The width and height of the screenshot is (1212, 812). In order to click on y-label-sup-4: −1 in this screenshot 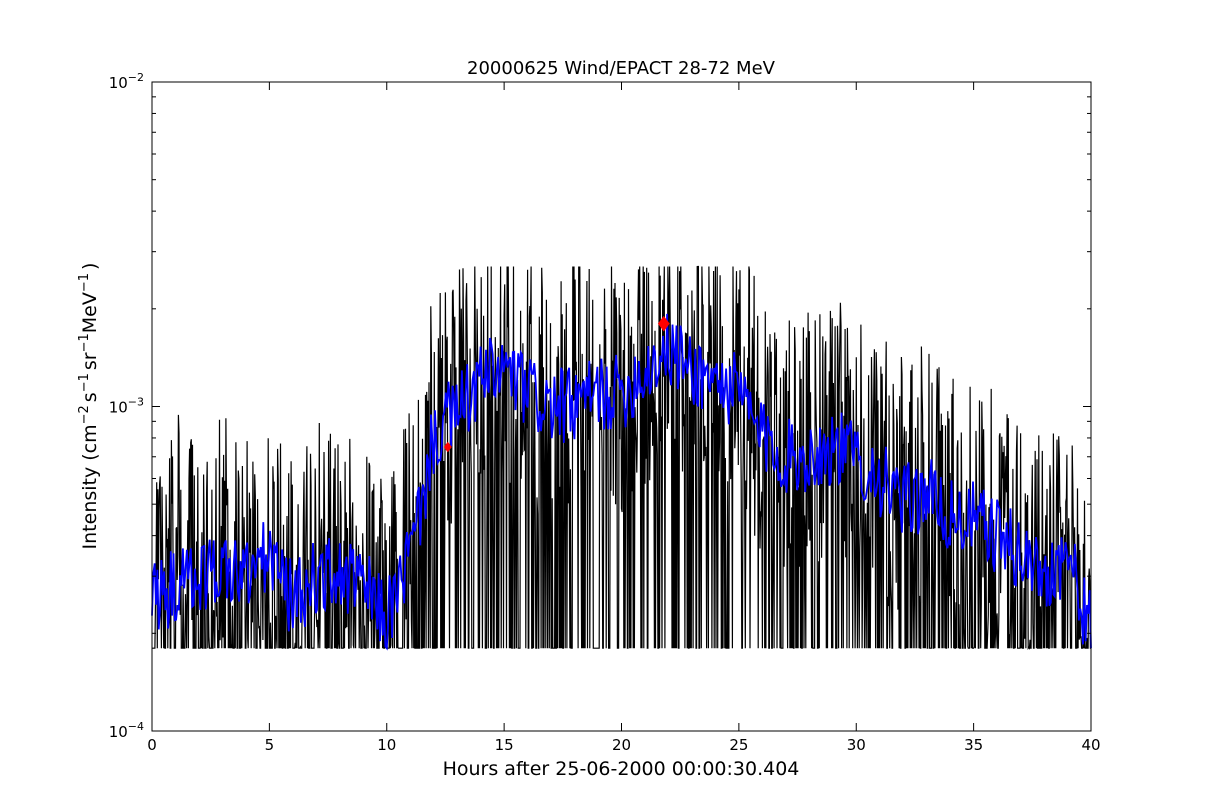, I will do `click(84, 282)`.